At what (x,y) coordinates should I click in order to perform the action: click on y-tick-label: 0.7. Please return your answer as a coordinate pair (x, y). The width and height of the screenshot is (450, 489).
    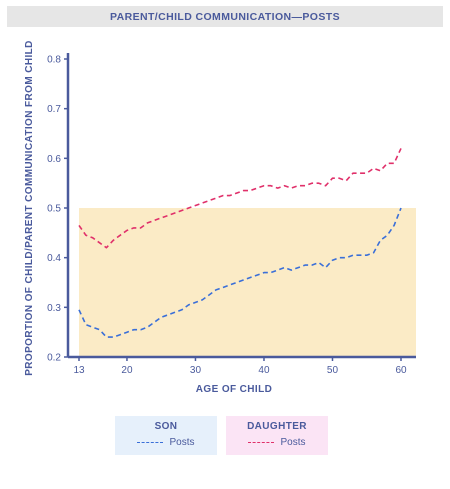
    Looking at the image, I should click on (54, 109).